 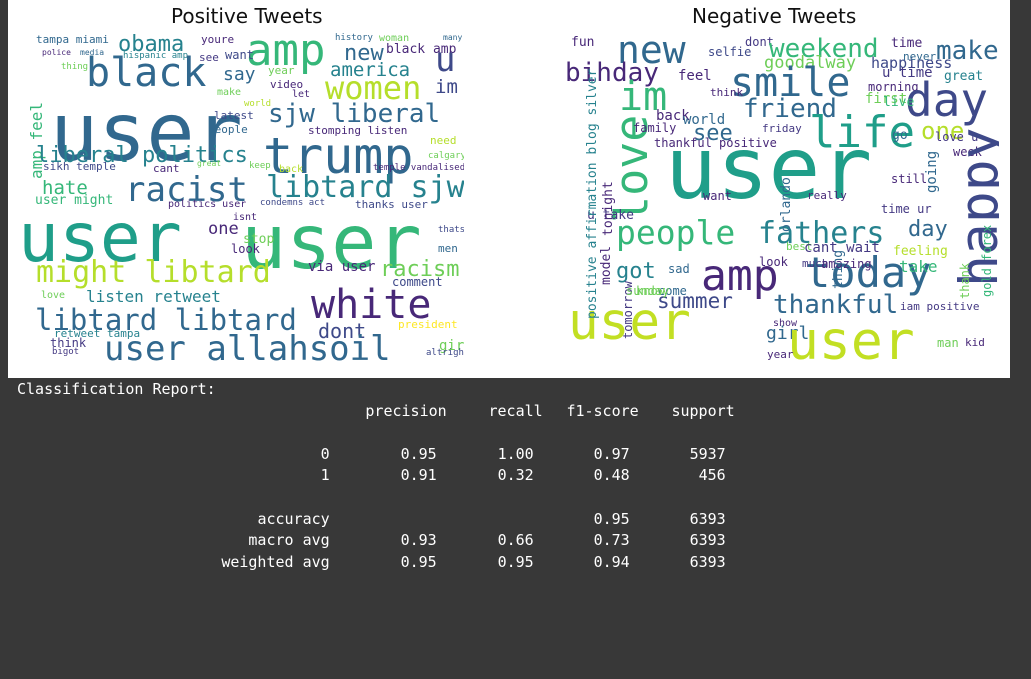 What do you see at coordinates (56, 52) in the screenshot?
I see `positive-word: police` at bounding box center [56, 52].